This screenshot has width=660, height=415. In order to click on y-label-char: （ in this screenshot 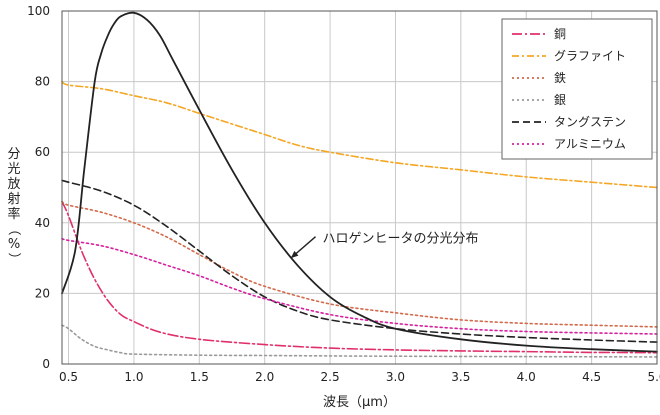, I will do `click(13, 228)`.